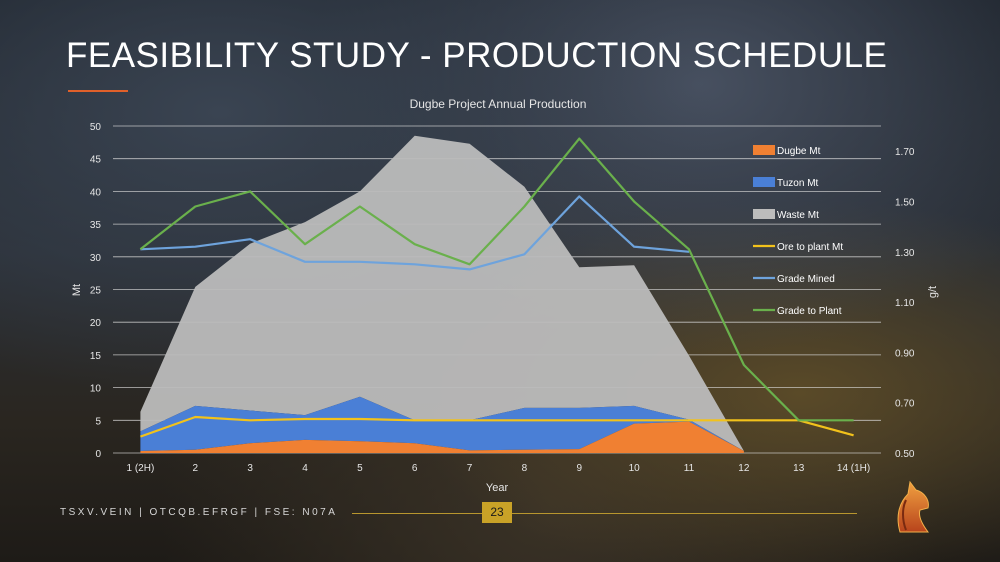 The image size is (1000, 562). I want to click on x-tick-label: 12, so click(744, 468).